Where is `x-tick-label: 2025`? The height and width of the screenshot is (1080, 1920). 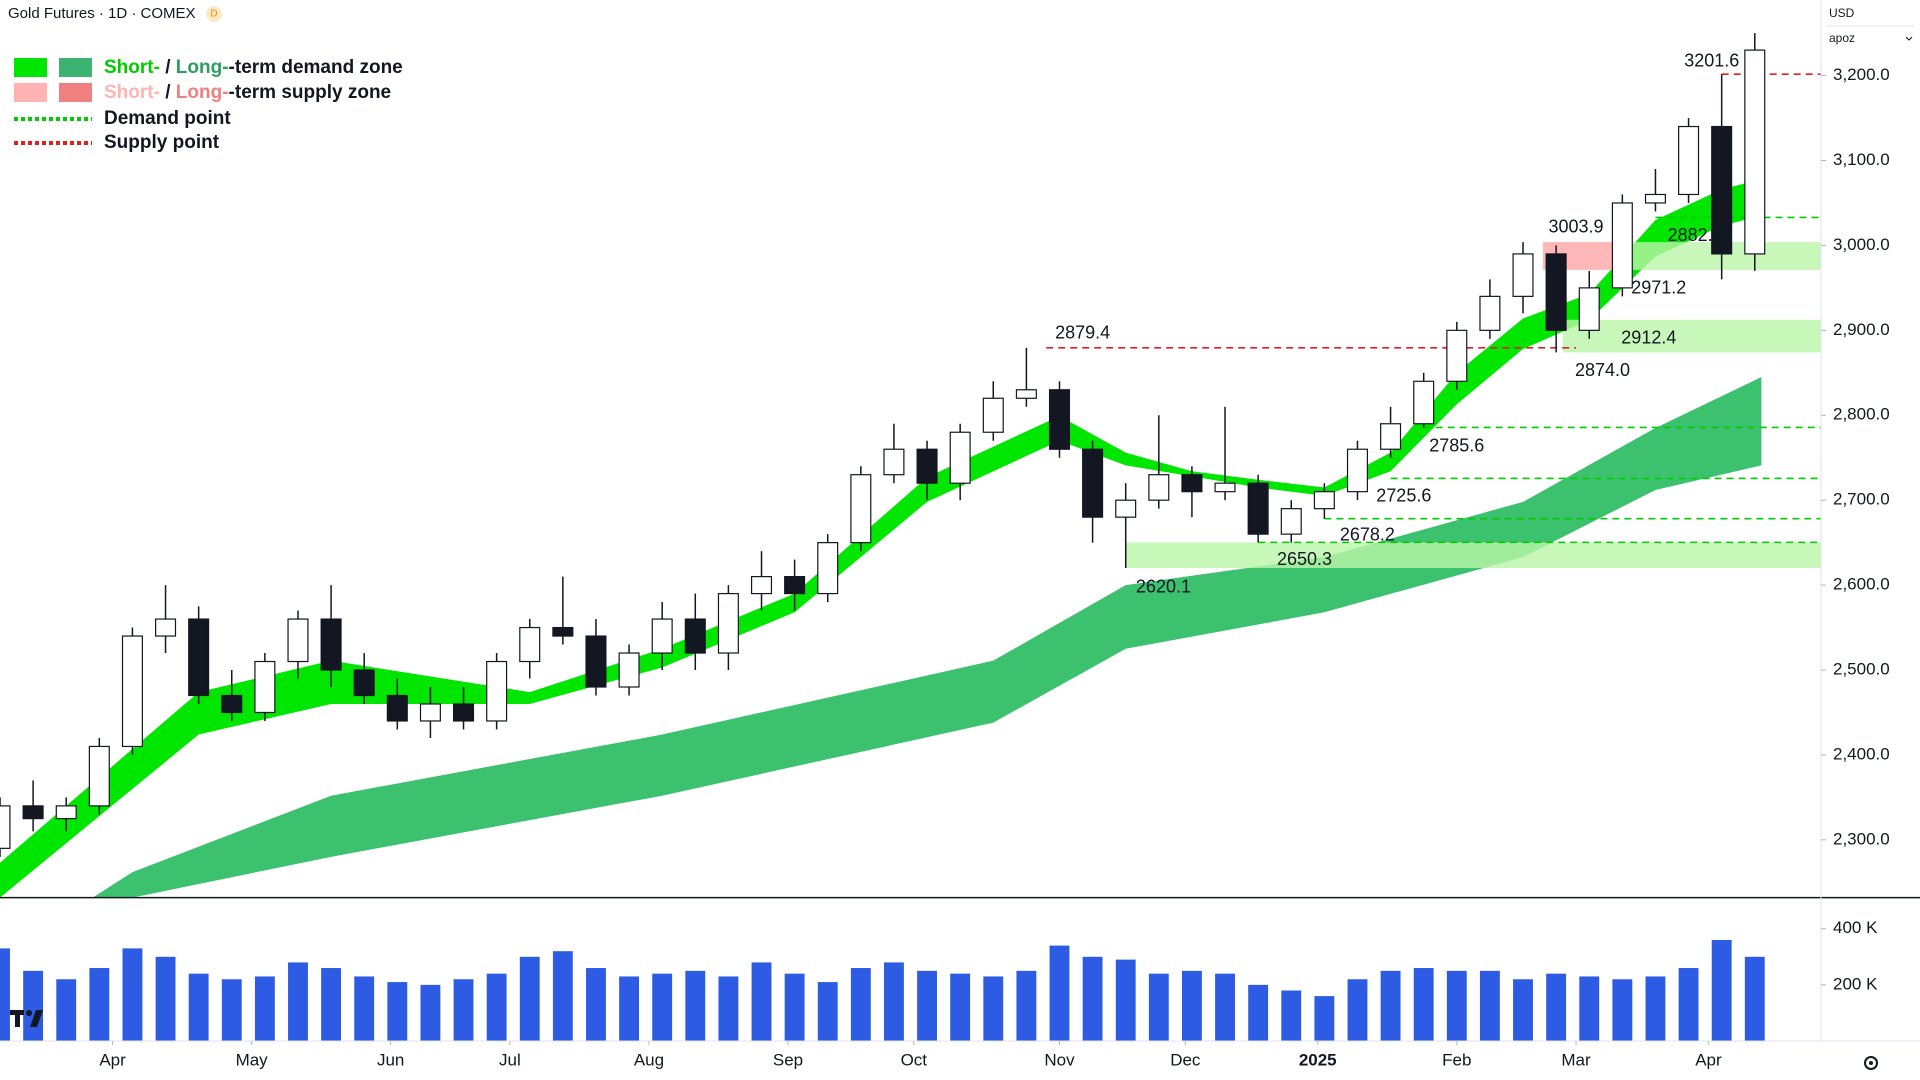
x-tick-label: 2025 is located at coordinates (1318, 1059).